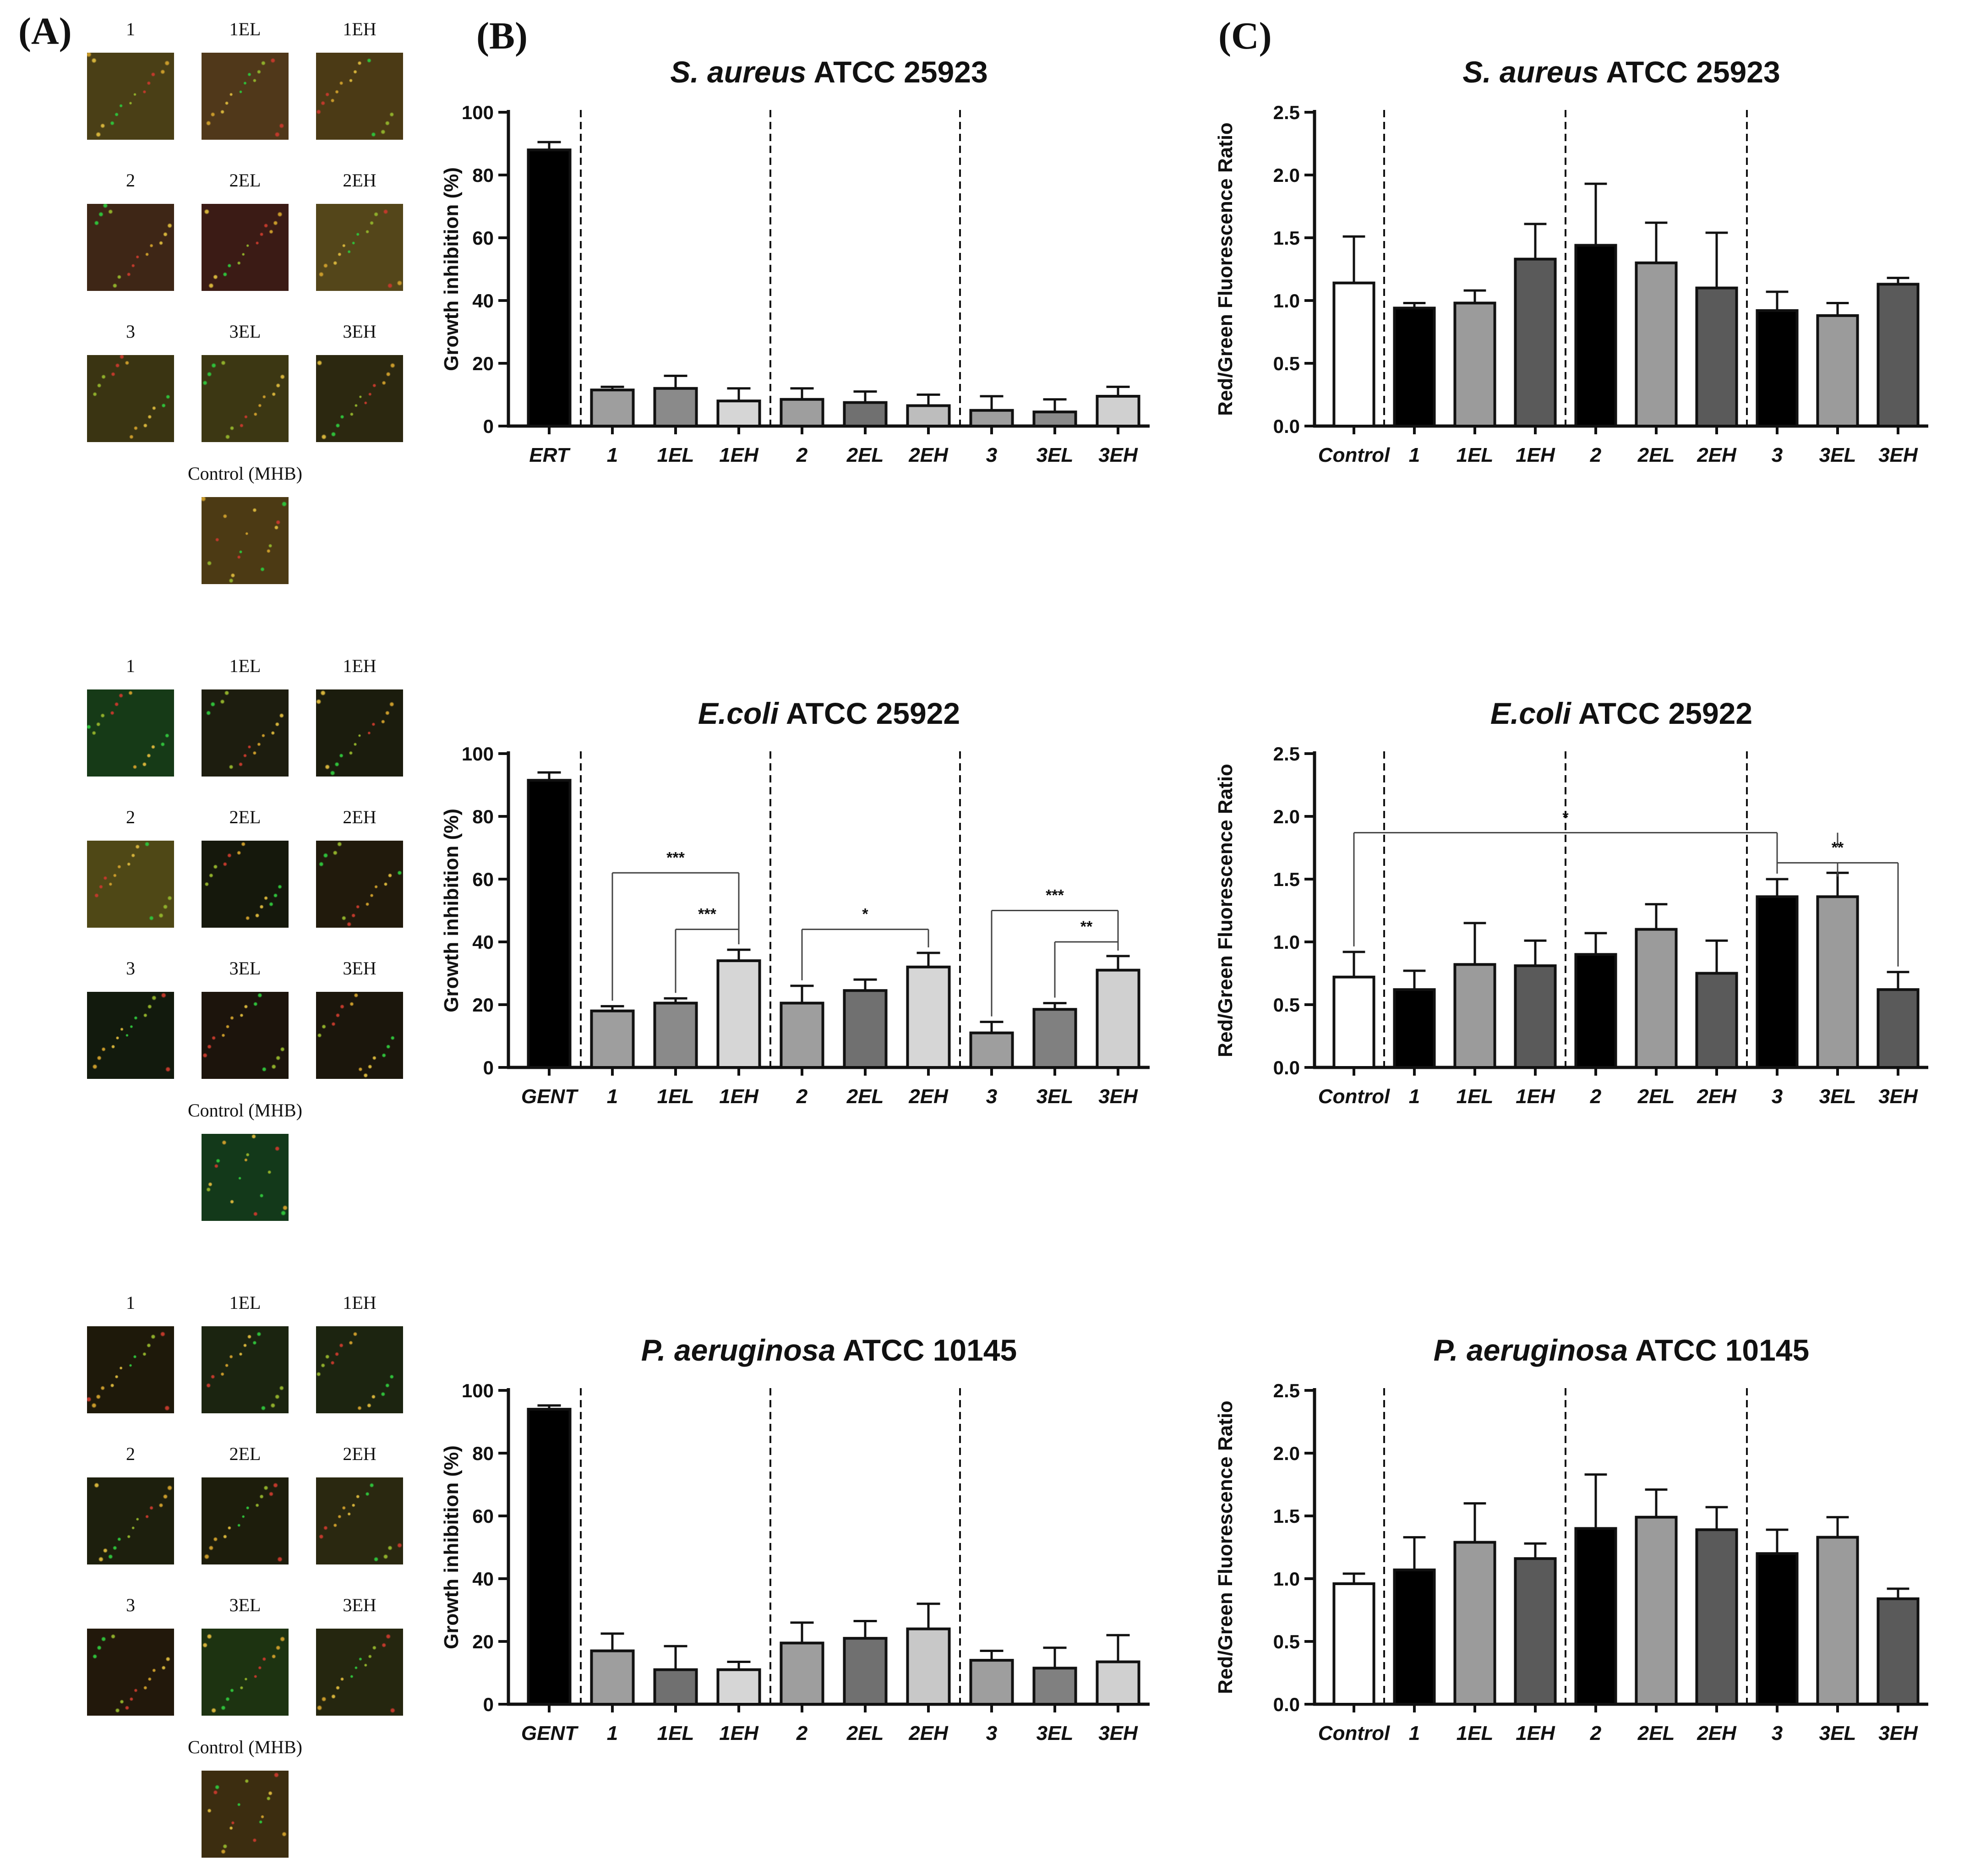  What do you see at coordinates (739, 455) in the screenshot?
I see `x-tick-label: 1EH` at bounding box center [739, 455].